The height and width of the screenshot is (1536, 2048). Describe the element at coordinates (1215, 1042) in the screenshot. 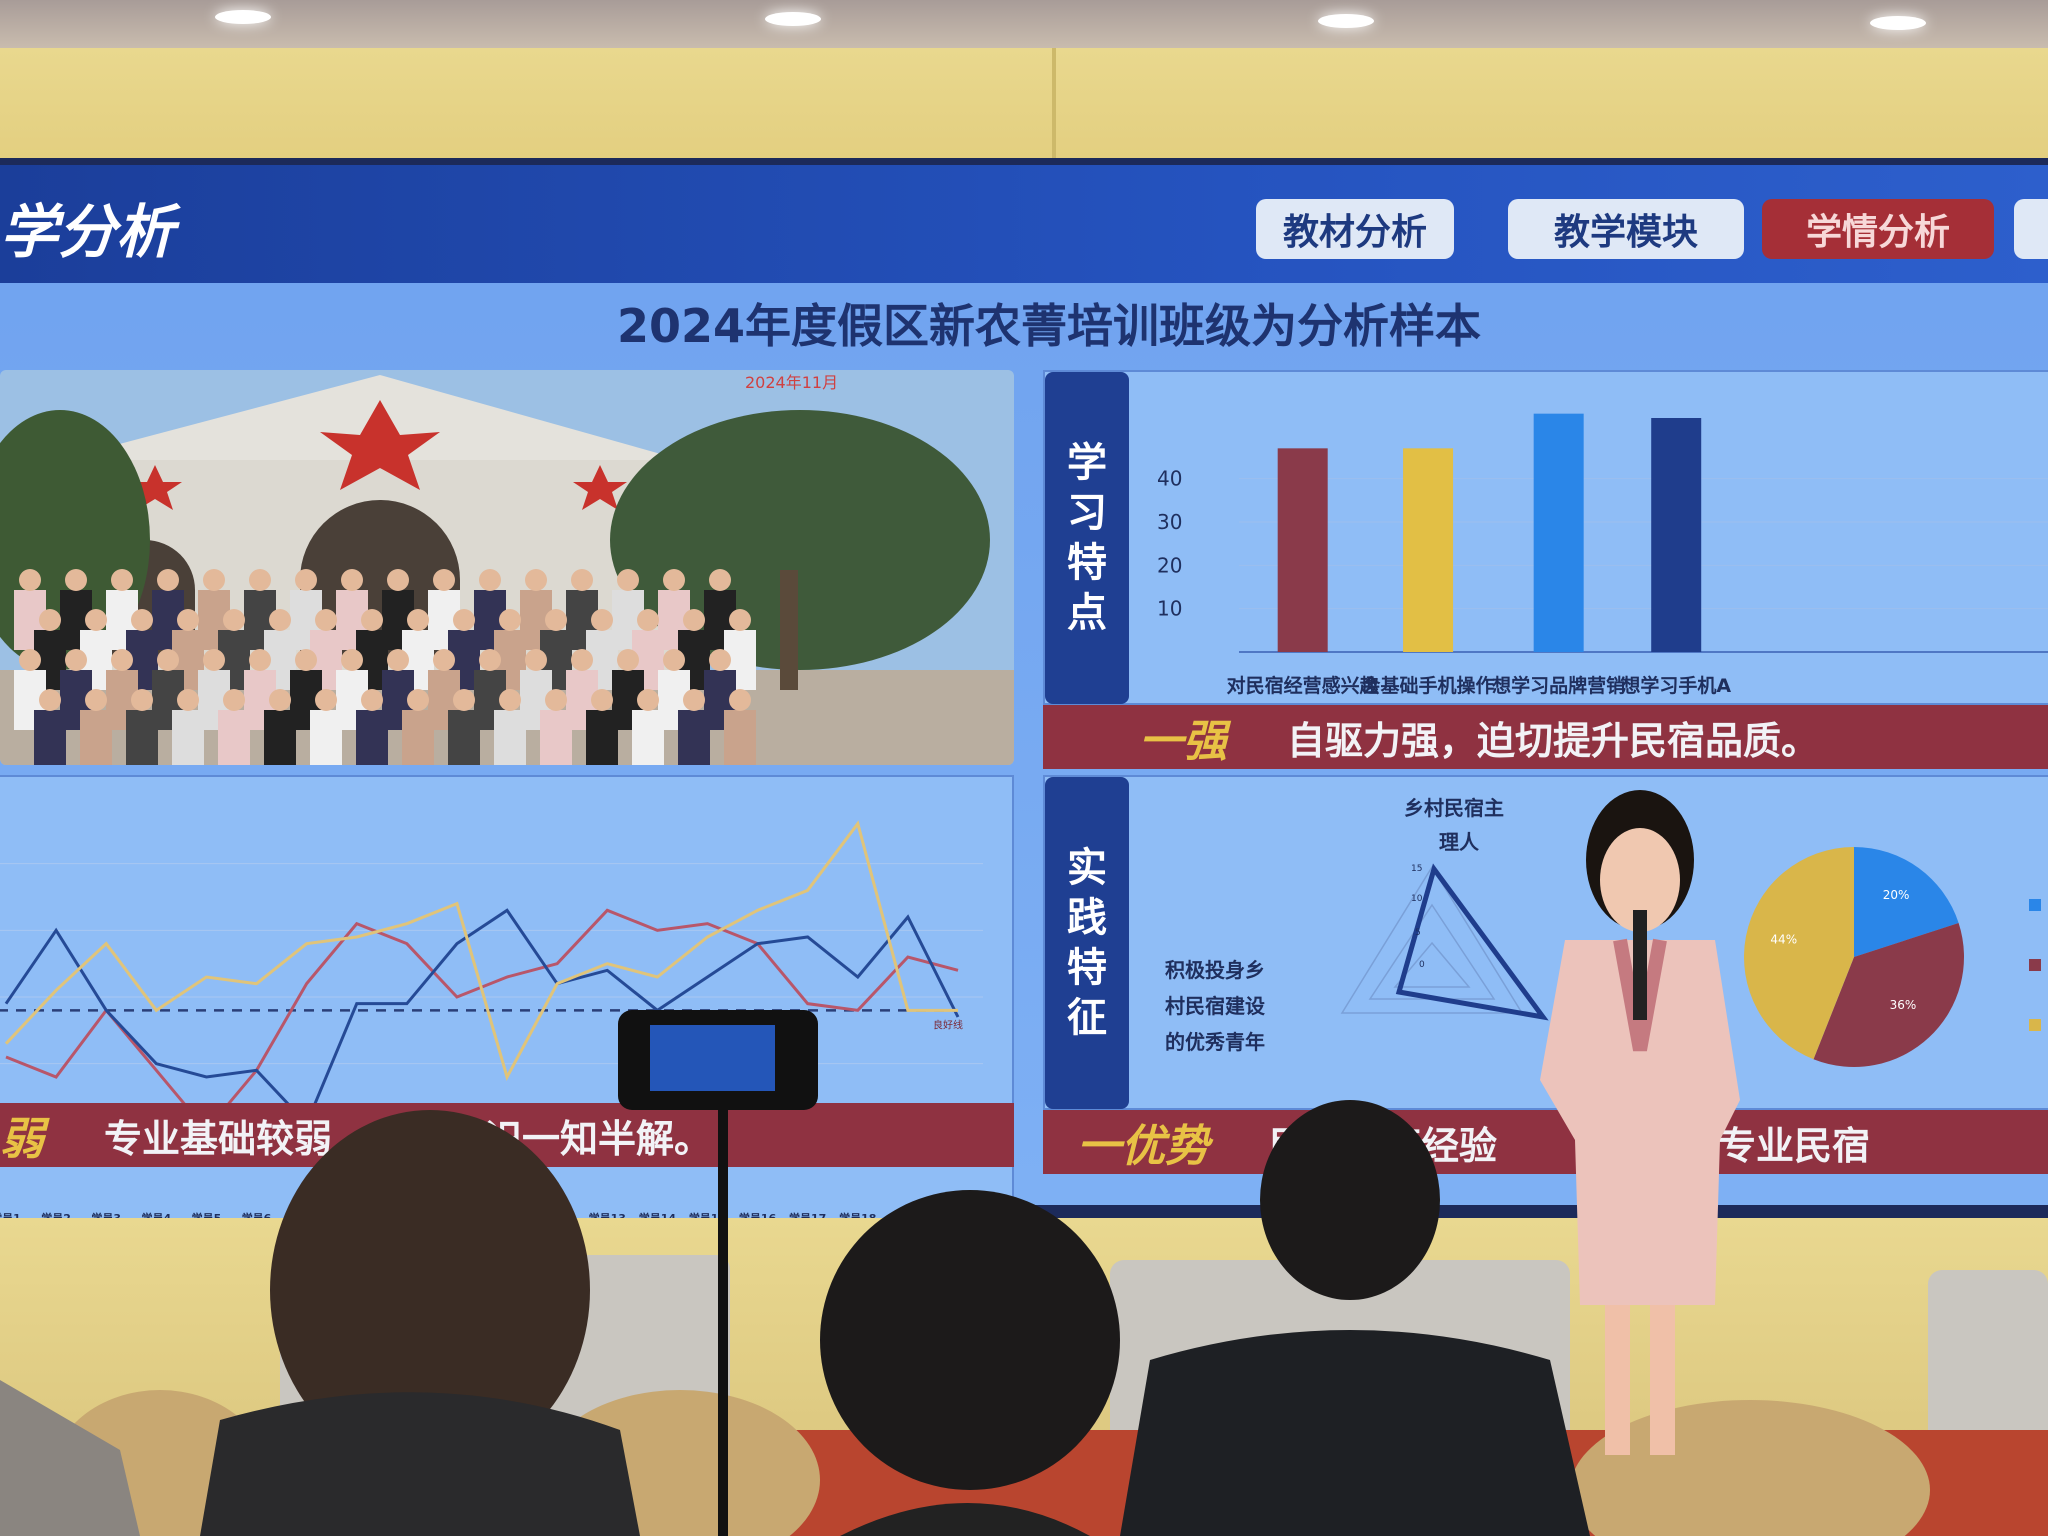

I see `radar-label: 的优秀青年` at that location.